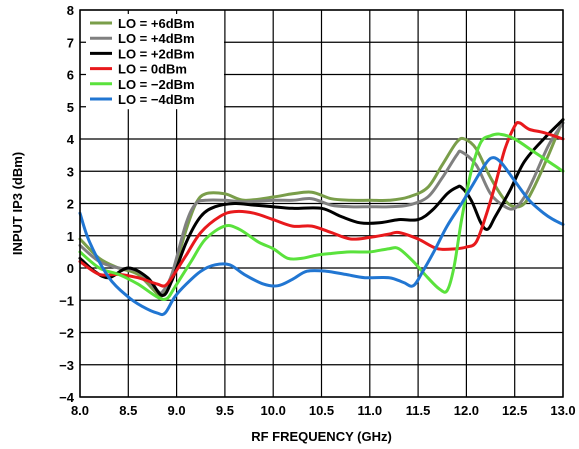  I want to click on legend-box, so click(155, 62).